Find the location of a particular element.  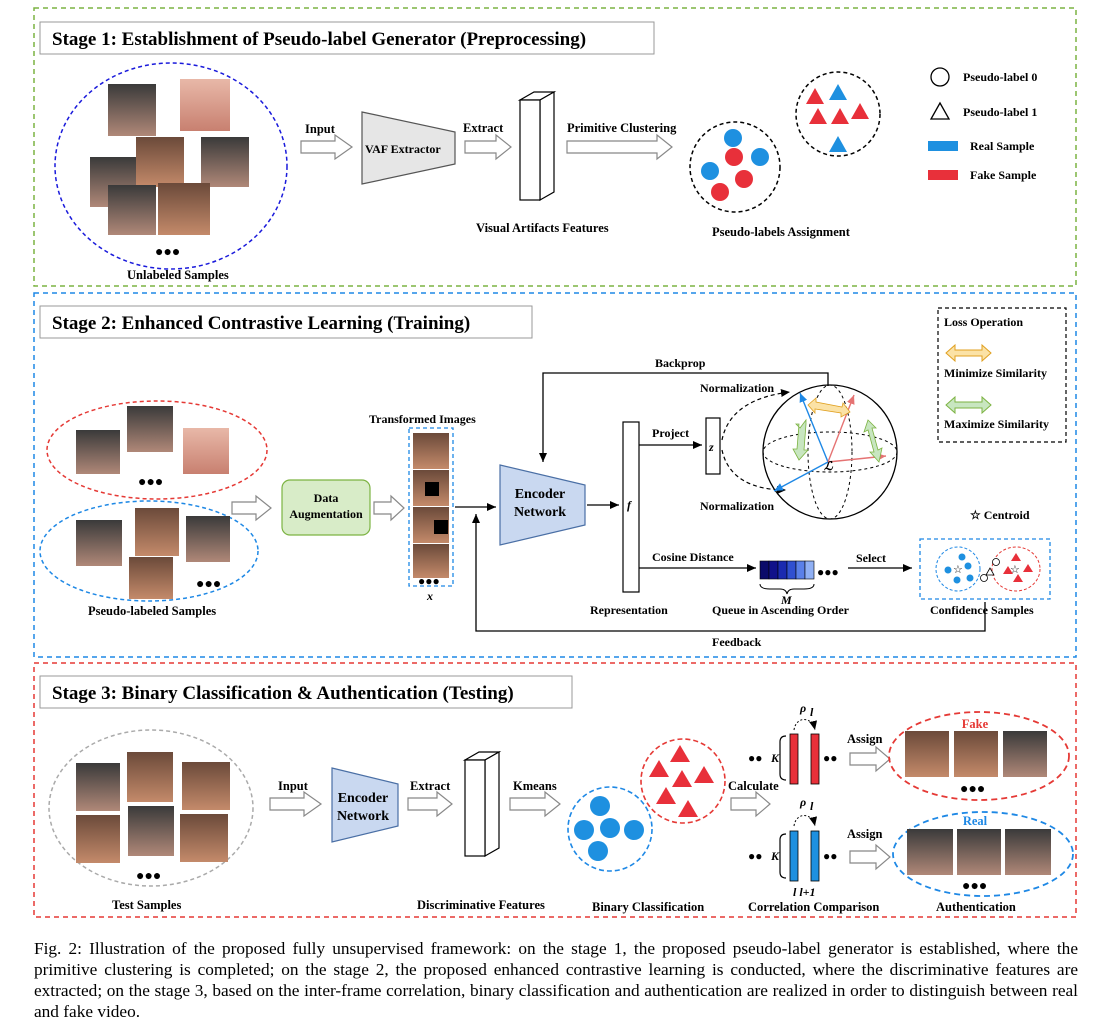

z-variable: z is located at coordinates (711, 447).